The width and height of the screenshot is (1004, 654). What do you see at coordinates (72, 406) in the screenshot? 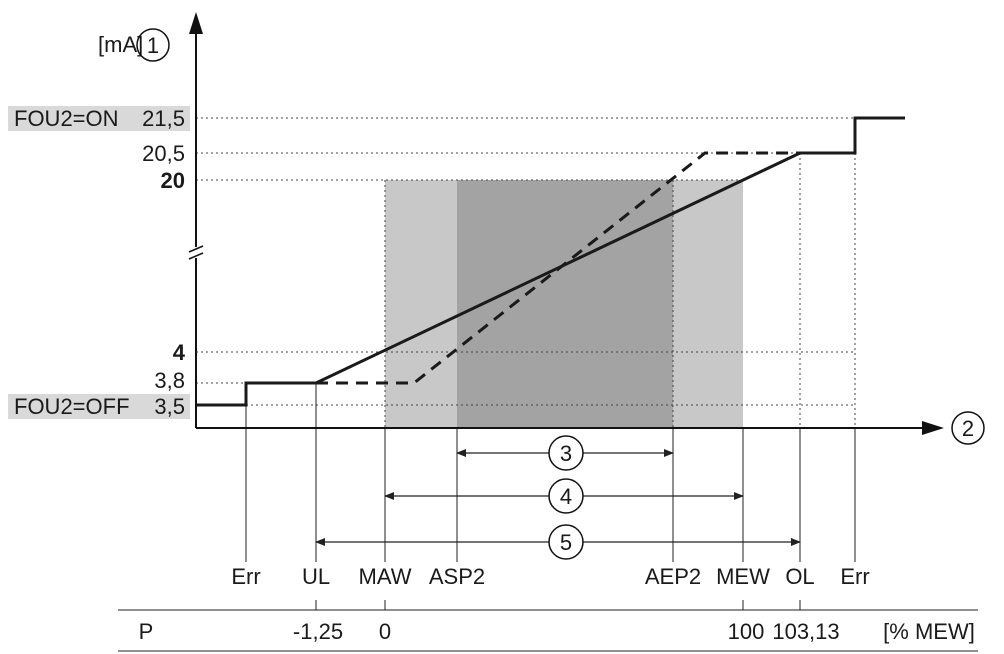
I see `fou2-off-prefix: FOU2=OFF` at bounding box center [72, 406].